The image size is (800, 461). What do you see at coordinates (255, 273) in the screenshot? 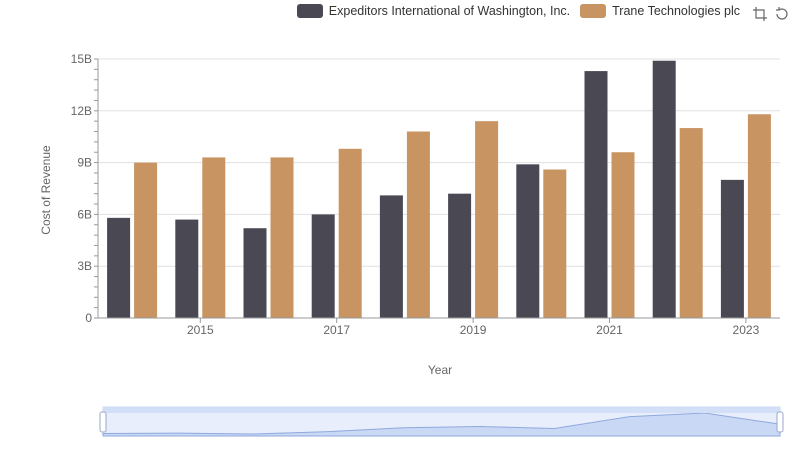
I see `bar-expeditors-2016` at bounding box center [255, 273].